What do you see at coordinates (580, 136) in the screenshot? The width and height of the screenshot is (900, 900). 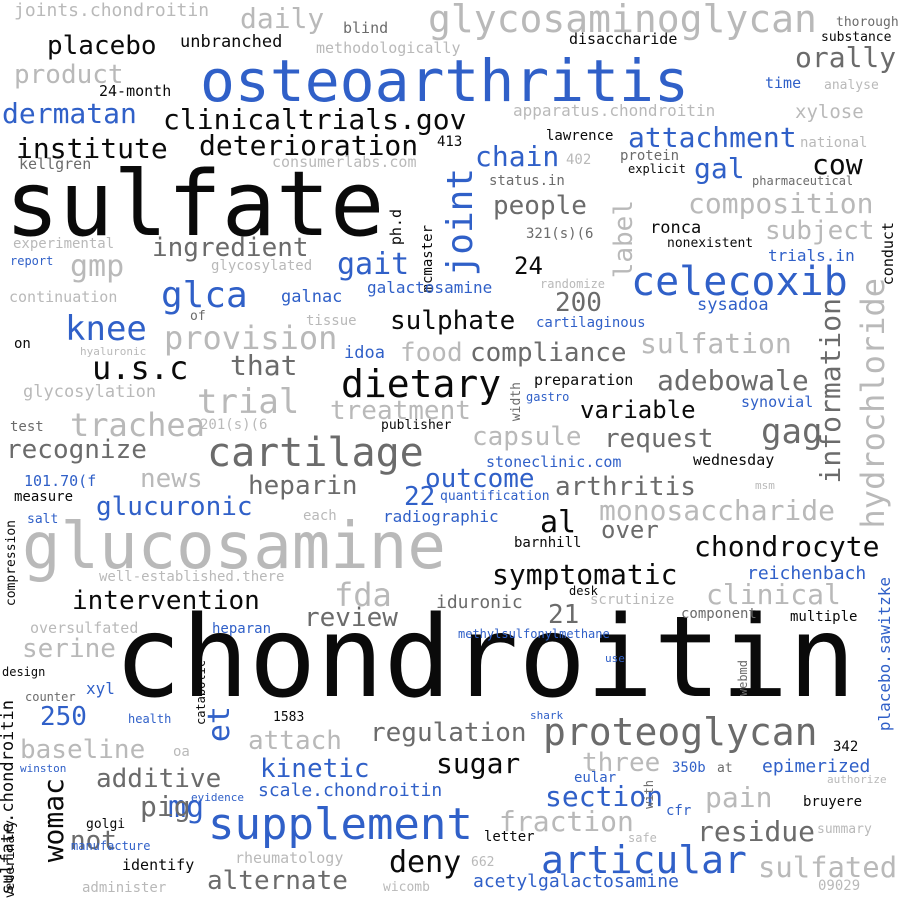 I see `word-lawrence: lawrence` at bounding box center [580, 136].